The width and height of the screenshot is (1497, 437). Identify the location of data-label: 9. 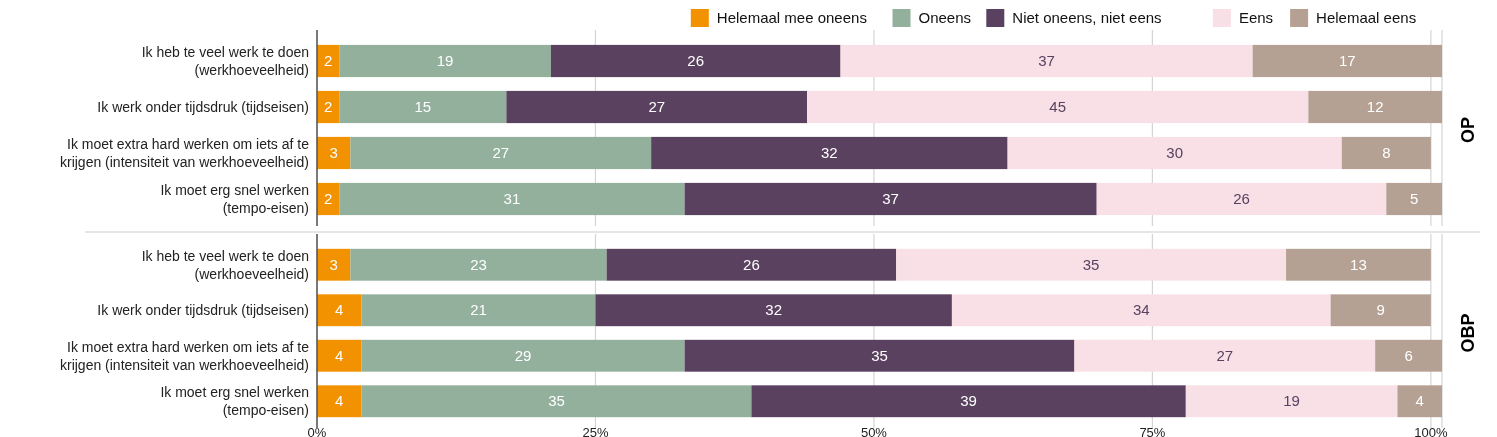
(1380, 310).